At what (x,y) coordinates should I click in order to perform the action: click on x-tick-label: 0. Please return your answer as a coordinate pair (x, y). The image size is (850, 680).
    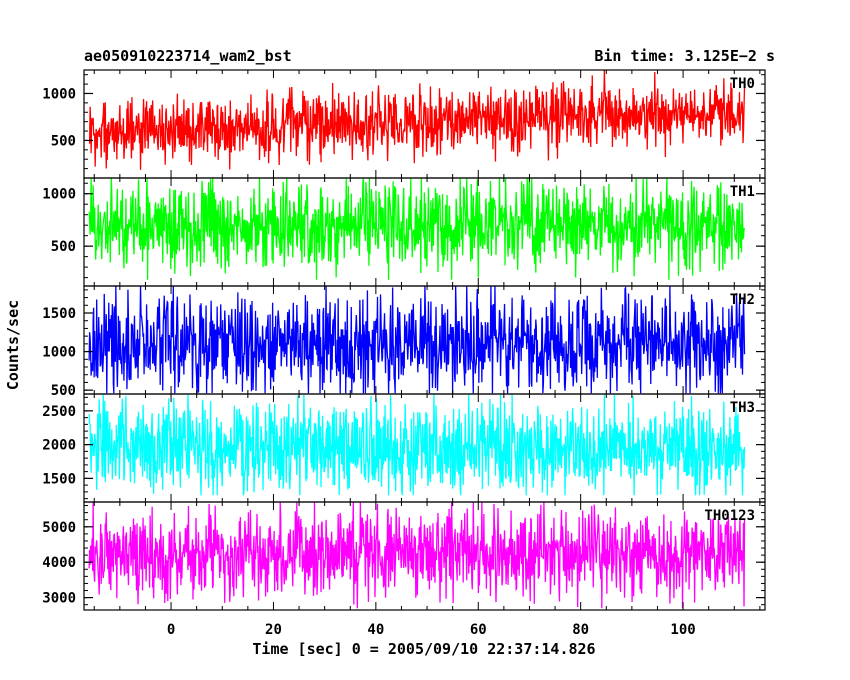
    Looking at the image, I should click on (171, 630).